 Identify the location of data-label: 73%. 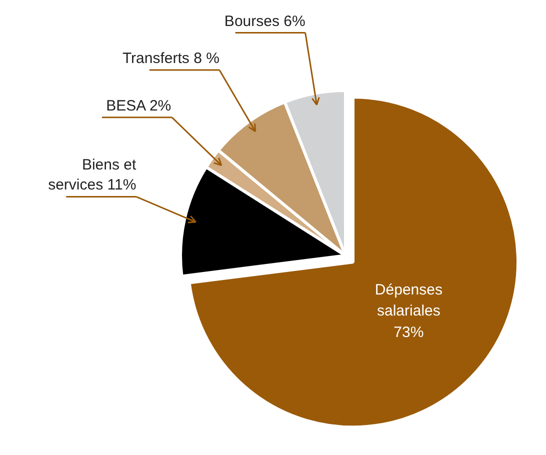
(409, 332).